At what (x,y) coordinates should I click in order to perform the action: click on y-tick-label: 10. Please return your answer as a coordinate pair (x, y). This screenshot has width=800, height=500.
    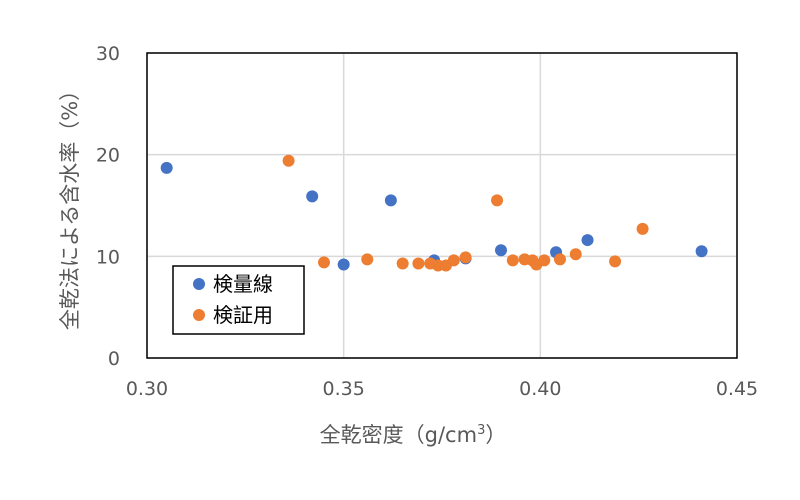
    Looking at the image, I should click on (108, 257).